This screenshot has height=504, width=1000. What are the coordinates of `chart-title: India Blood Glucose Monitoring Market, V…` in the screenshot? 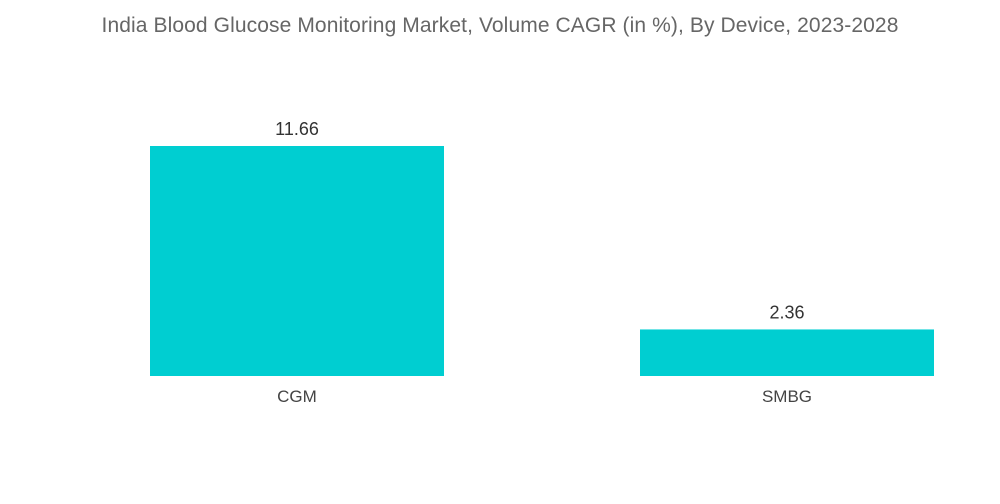 It's located at (500, 25).